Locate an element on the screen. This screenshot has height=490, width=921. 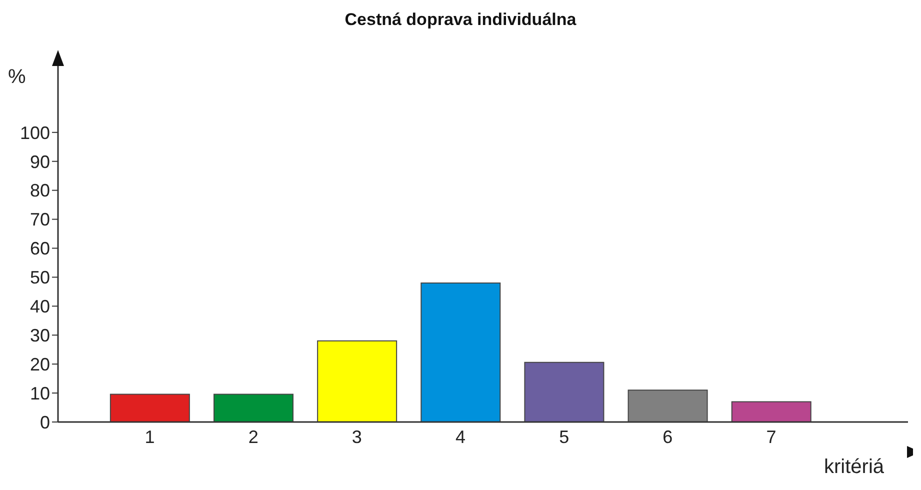
x-tick-label: 5 is located at coordinates (564, 436).